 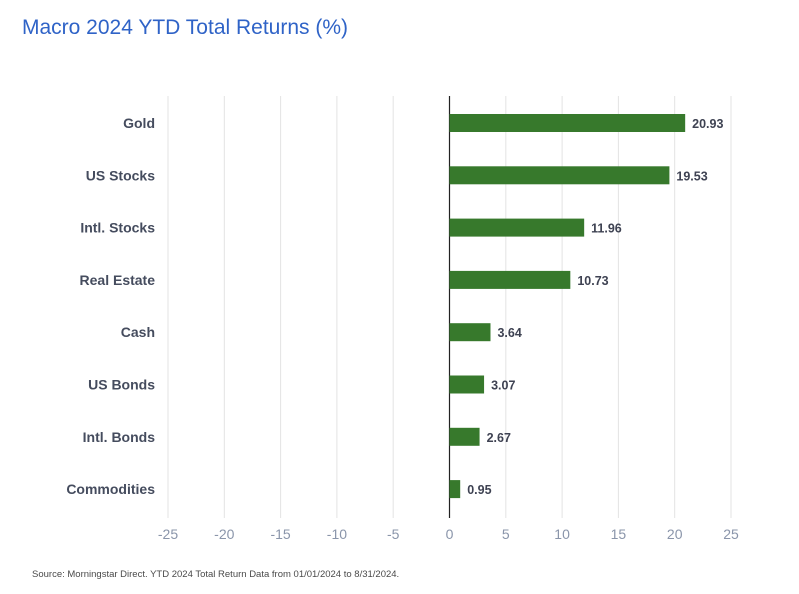 I want to click on category-label: Real Estate, so click(x=118, y=280).